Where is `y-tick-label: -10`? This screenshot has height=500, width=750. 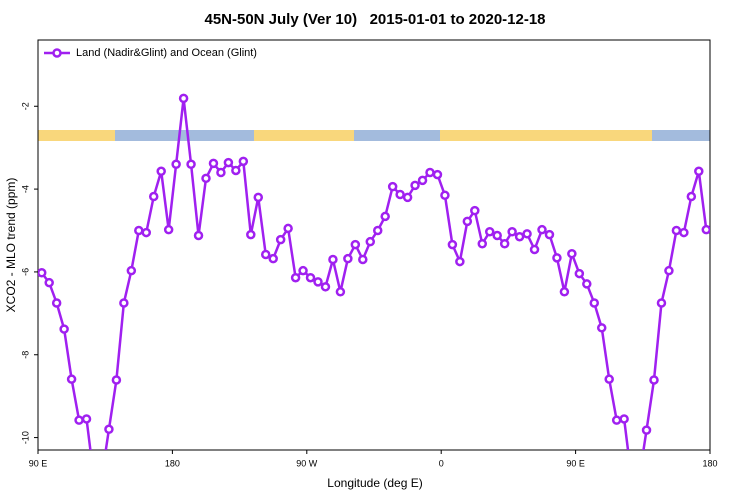
y-tick-label: -10 is located at coordinates (25, 437).